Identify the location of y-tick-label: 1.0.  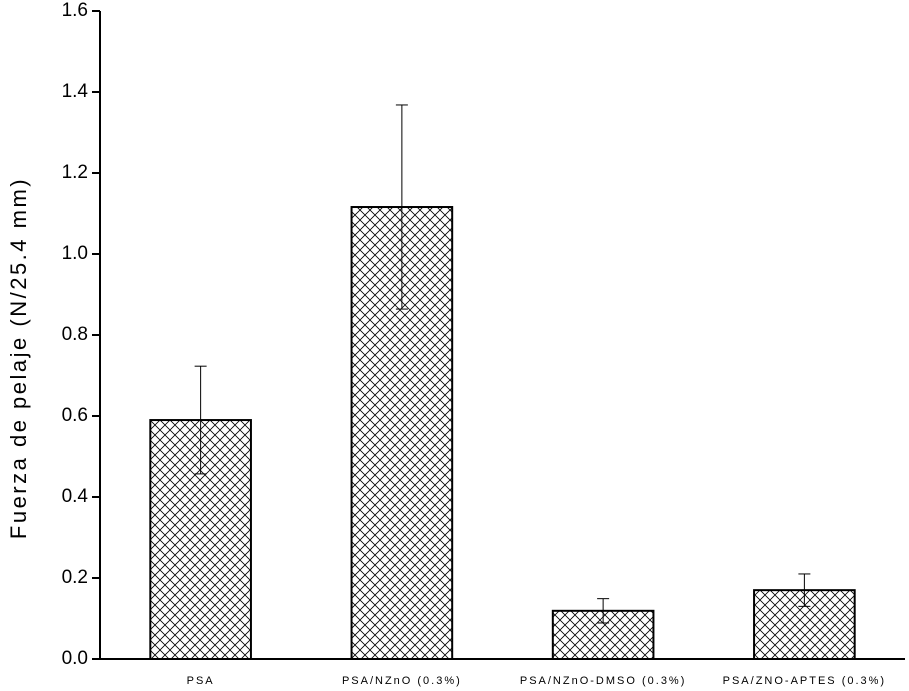
(75, 253).